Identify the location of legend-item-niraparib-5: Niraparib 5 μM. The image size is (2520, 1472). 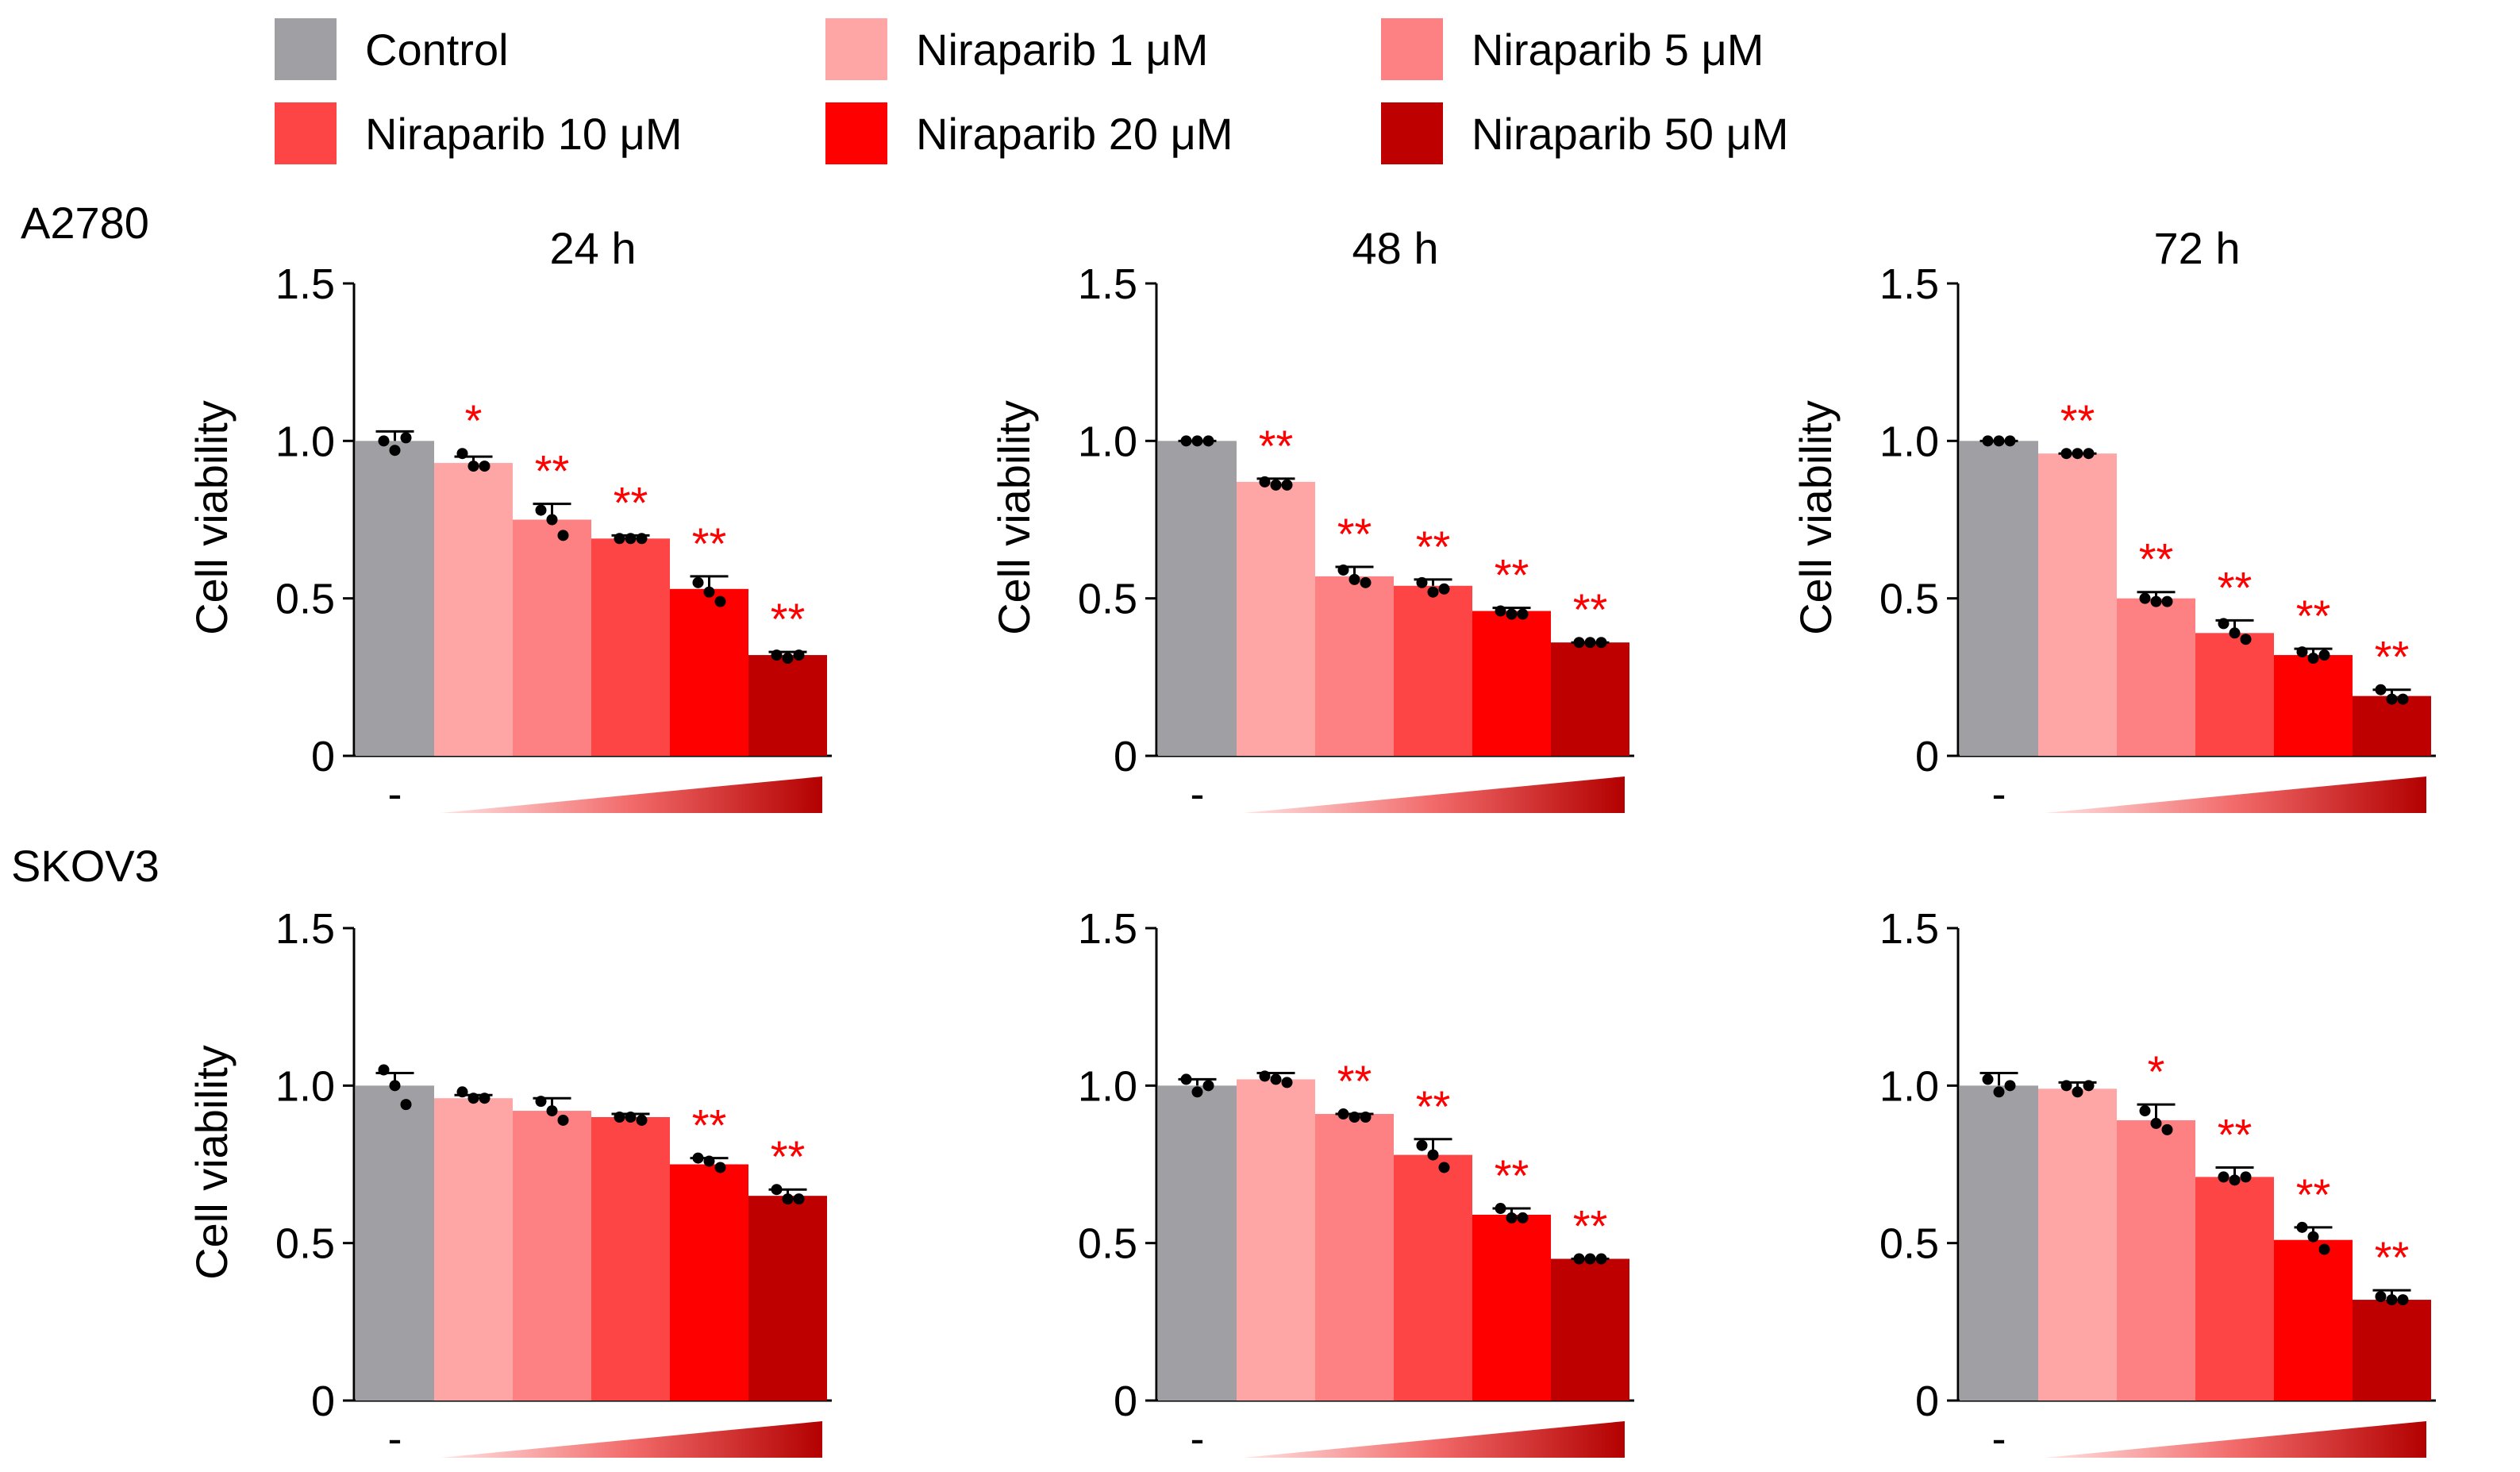
(1572, 49).